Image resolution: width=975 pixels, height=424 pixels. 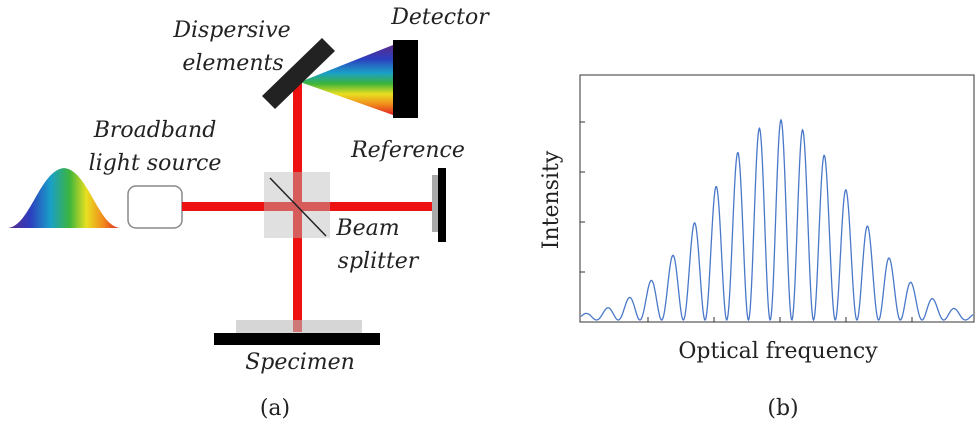 I want to click on label: Specimen, so click(x=300, y=362).